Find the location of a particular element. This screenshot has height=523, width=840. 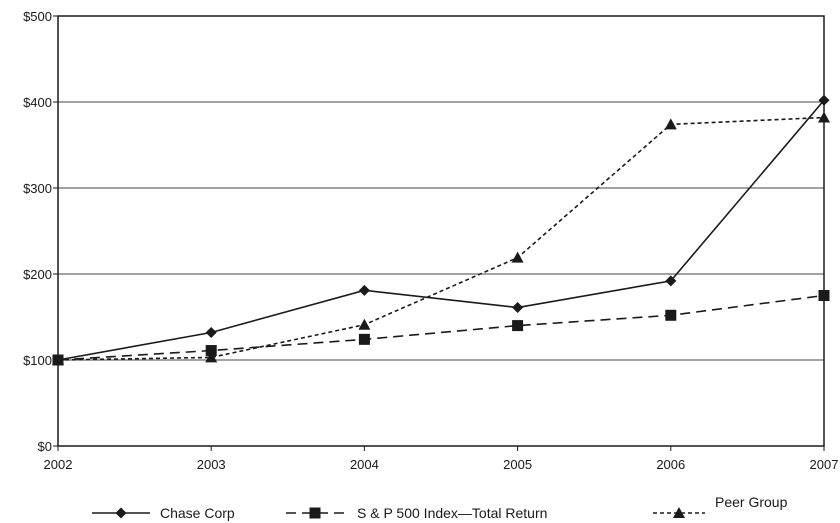

y-tick-label: $100 is located at coordinates (37, 360).